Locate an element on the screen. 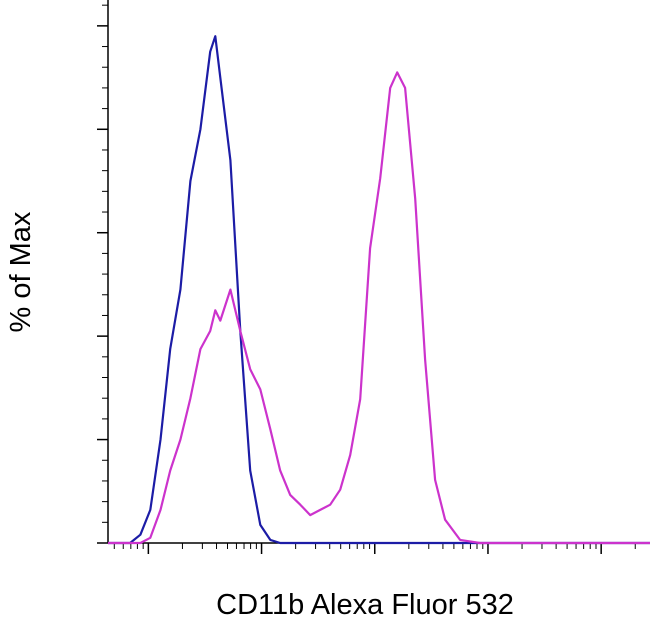  y-axis-label: % of Max is located at coordinates (21, 271).